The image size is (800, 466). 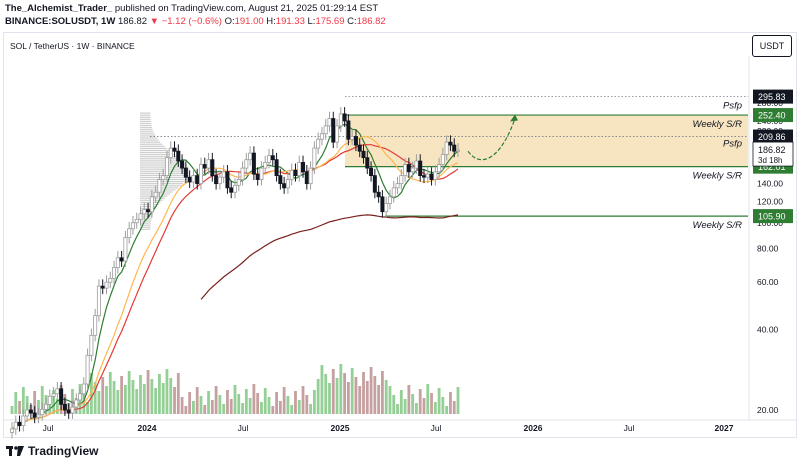 What do you see at coordinates (724, 428) in the screenshot?
I see `time-tick-label: 2027` at bounding box center [724, 428].